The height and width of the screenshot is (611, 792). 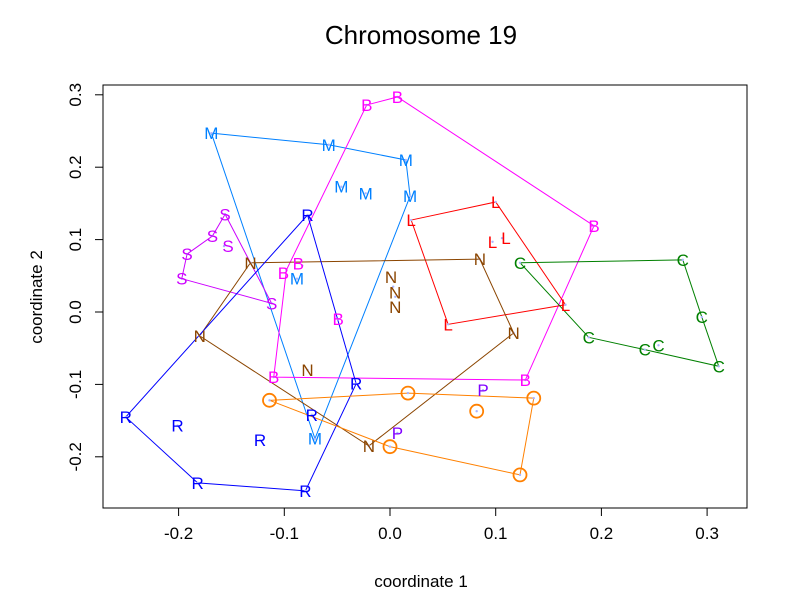 What do you see at coordinates (707, 533) in the screenshot?
I see `x-tick-label: 0.3` at bounding box center [707, 533].